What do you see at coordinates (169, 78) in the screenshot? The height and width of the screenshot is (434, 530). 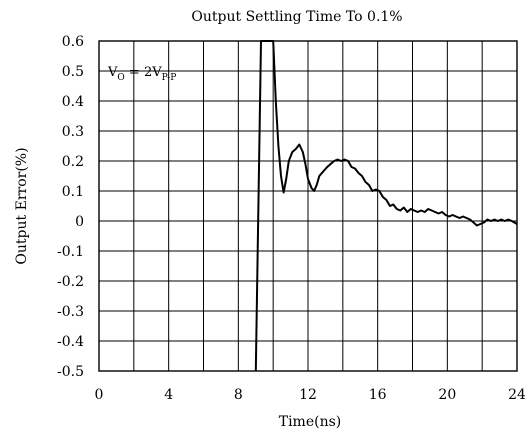 I see `annotation-sub-pp: P-P` at bounding box center [169, 78].